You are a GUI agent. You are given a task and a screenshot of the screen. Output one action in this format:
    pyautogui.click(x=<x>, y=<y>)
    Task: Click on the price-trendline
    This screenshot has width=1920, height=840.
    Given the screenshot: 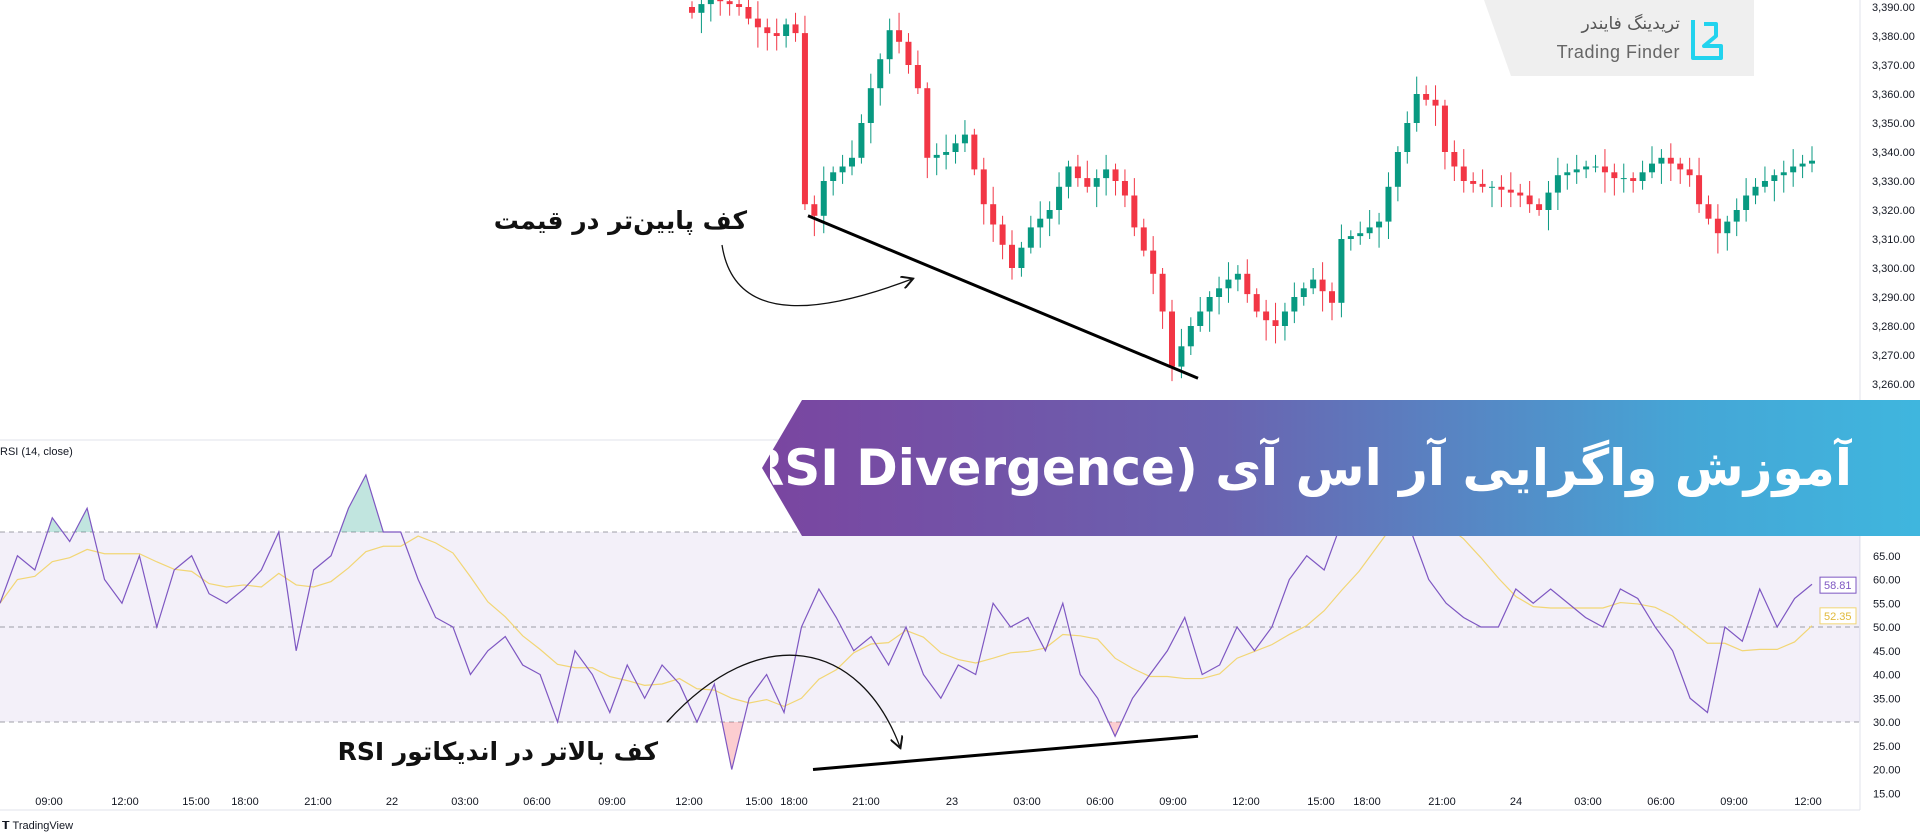 What is the action you would take?
    pyautogui.click(x=1003, y=297)
    